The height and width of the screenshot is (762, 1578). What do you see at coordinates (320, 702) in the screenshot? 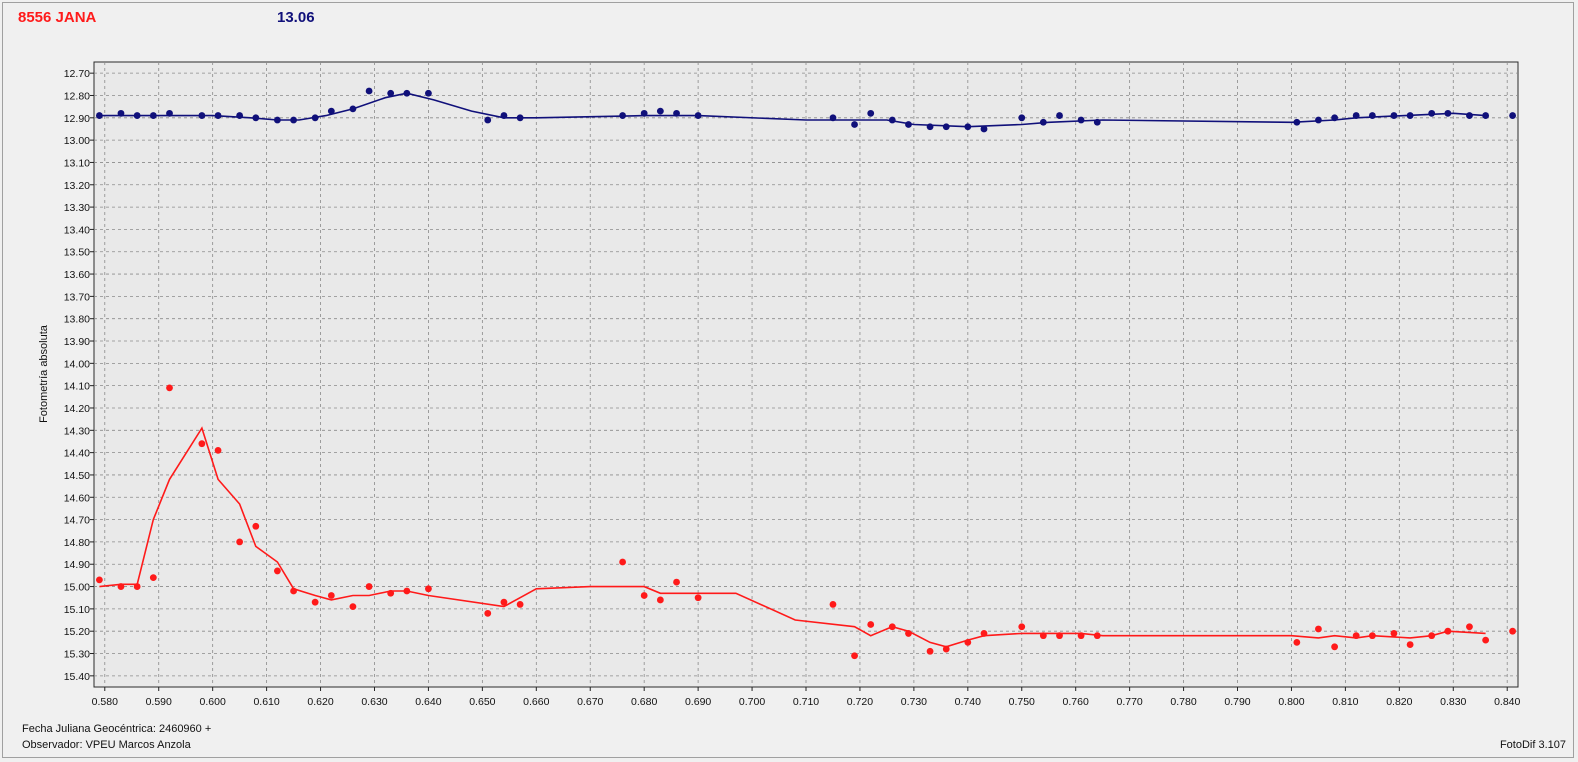
I see `x-tick-label: 0.620` at bounding box center [320, 702].